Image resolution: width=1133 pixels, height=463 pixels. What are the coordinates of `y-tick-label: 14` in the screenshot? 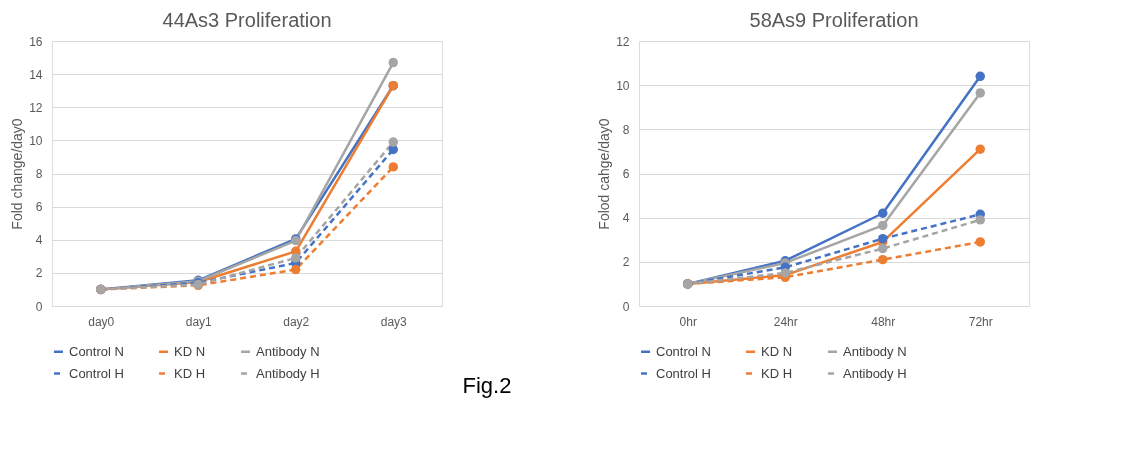 It's located at (36, 74).